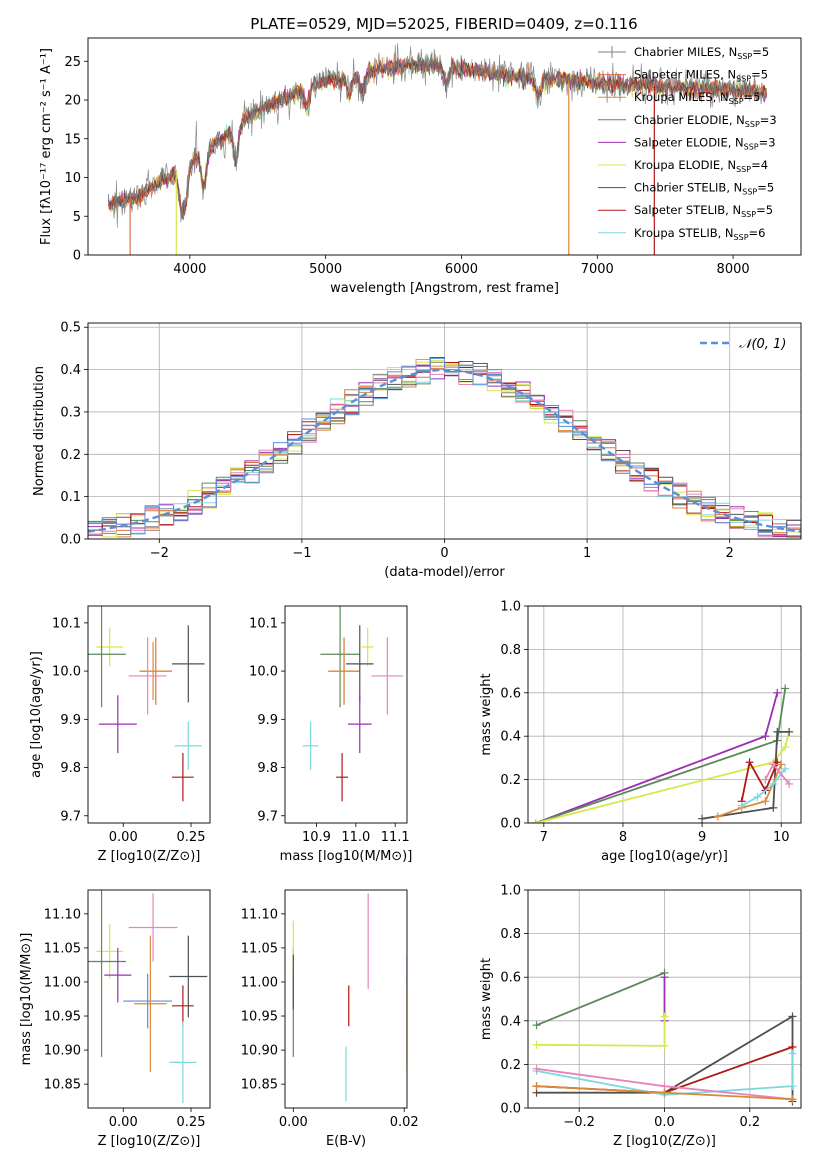 The width and height of the screenshot is (819, 1170). I want to click on y-tick-label: 0.4, so click(70, 370).